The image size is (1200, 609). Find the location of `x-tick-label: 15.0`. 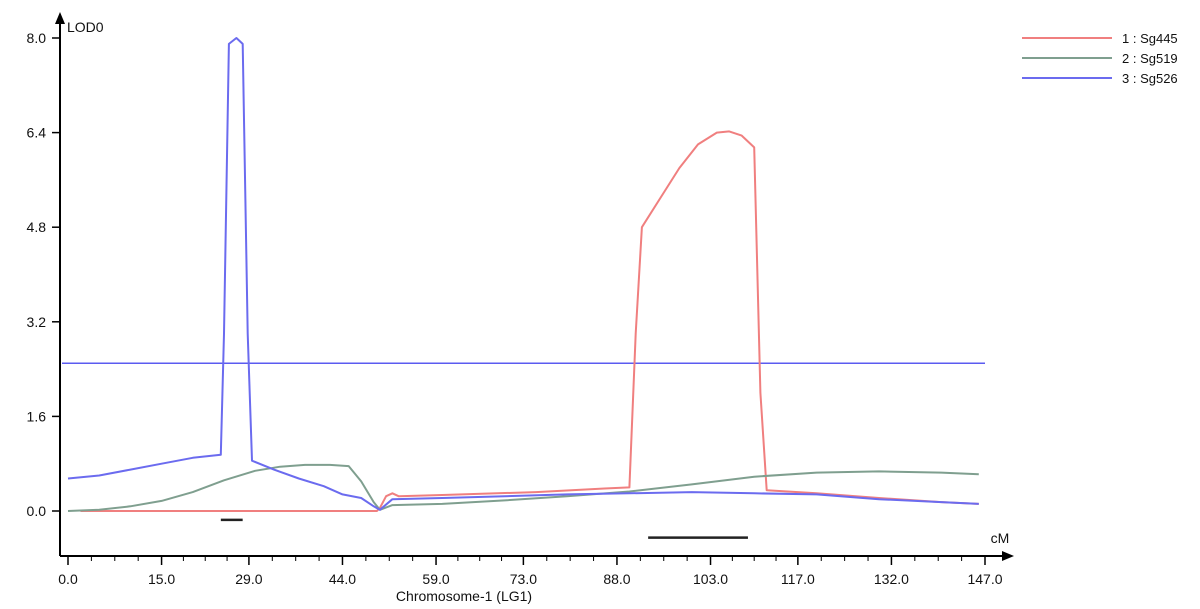

x-tick-label: 15.0 is located at coordinates (161, 579).